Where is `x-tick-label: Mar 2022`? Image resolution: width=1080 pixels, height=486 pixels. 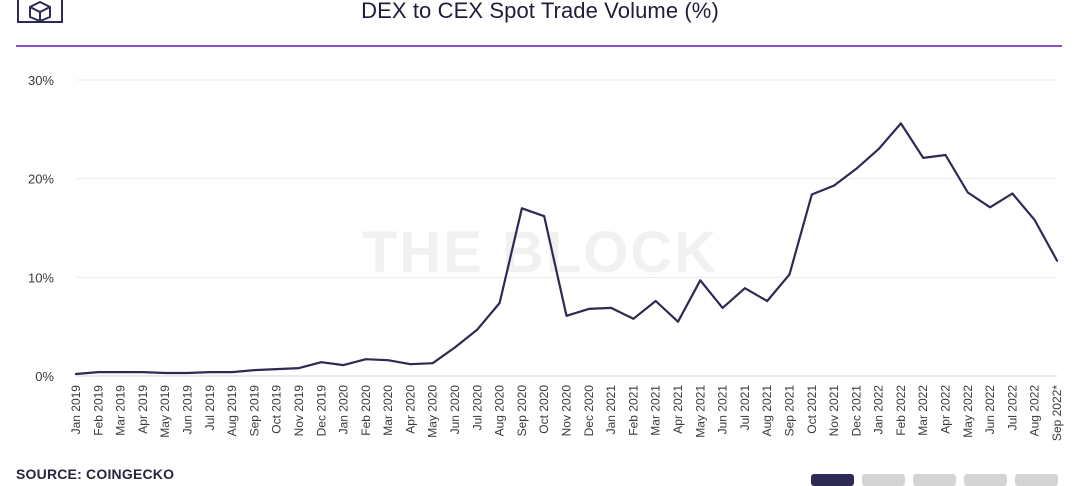 x-tick-label: Mar 2022 is located at coordinates (923, 410).